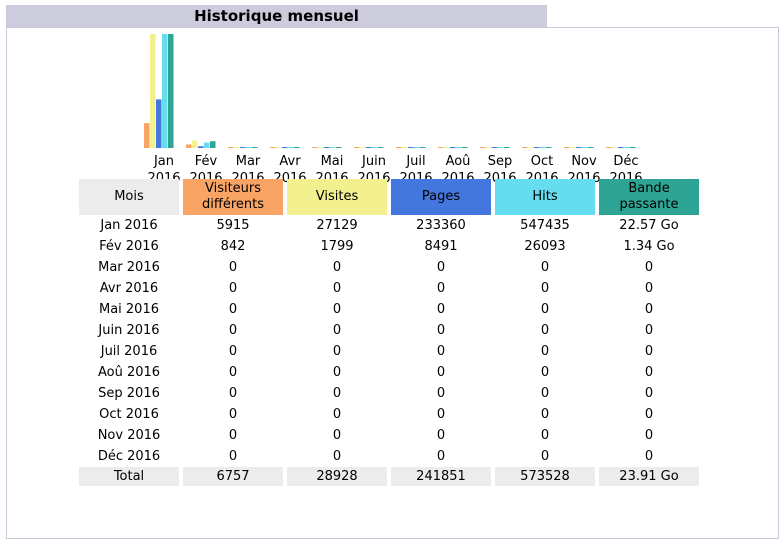 The image size is (784, 545). What do you see at coordinates (389, 288) in the screenshot?
I see `table-row: Avr 2016 0 0 0 0 0` at bounding box center [389, 288].